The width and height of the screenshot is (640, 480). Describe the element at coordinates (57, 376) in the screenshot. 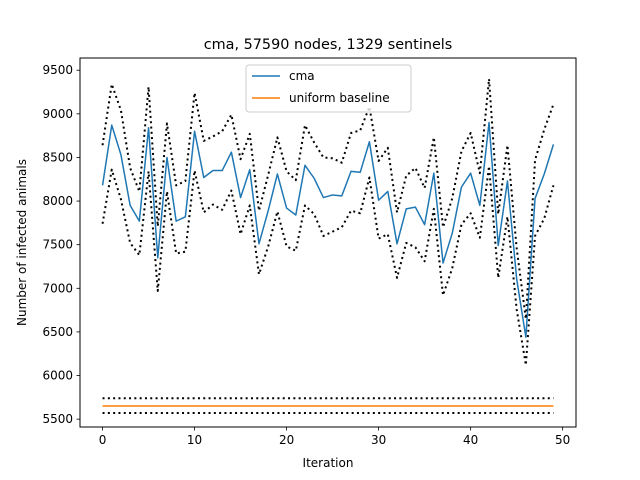

I see `y-tick-label: 6000` at that location.